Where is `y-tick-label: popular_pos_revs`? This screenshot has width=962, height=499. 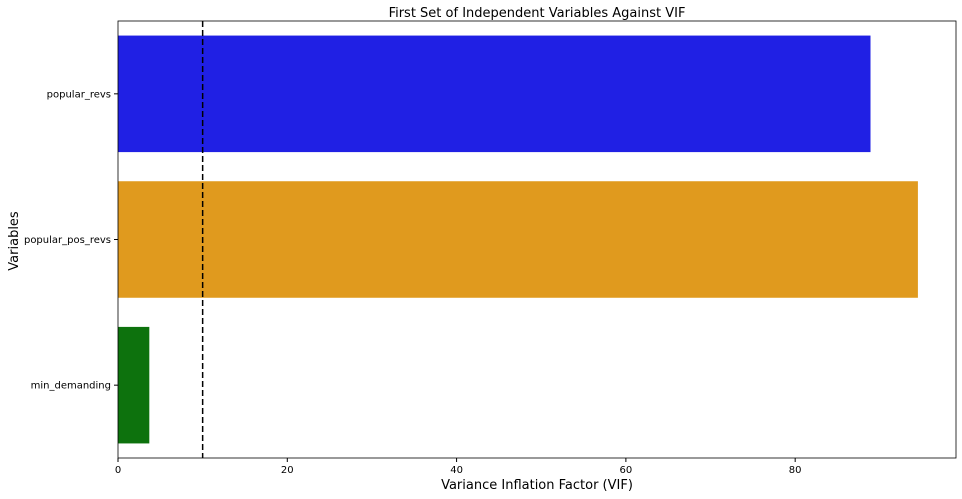 y-tick-label: popular_pos_revs is located at coordinates (67, 240).